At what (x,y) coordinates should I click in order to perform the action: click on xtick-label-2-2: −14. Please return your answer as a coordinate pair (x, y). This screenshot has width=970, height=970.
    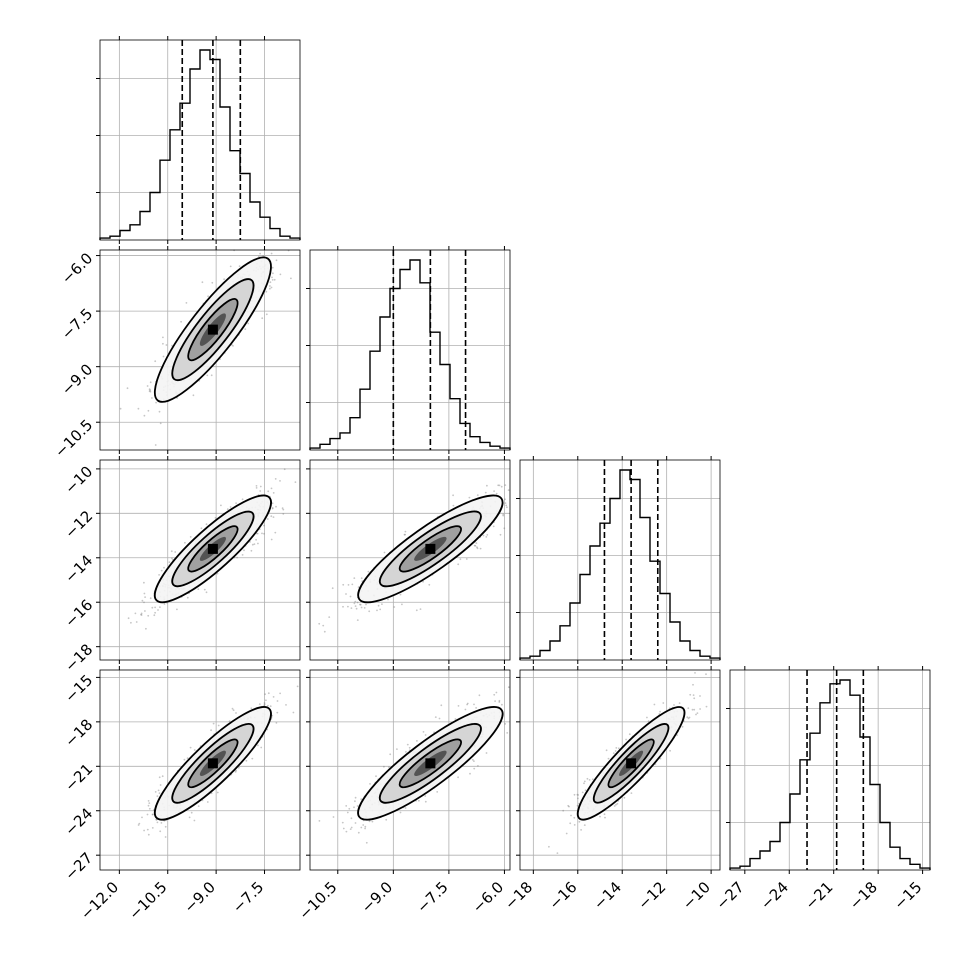
    Looking at the image, I should click on (607, 895).